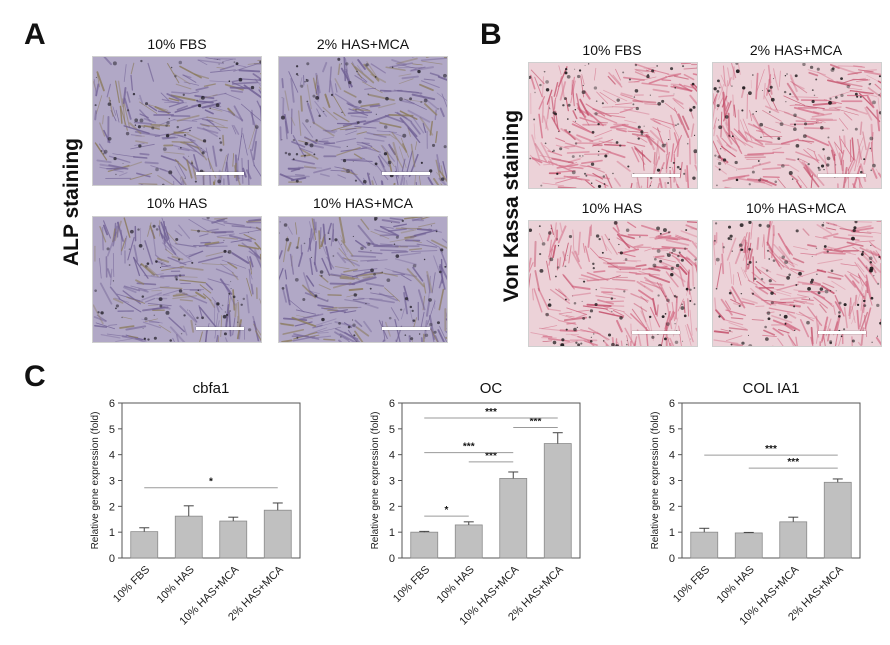 The image size is (890, 645). Describe the element at coordinates (797, 283) in the screenshot. I see `von-kassa-micrograph-10-has-mca` at that location.